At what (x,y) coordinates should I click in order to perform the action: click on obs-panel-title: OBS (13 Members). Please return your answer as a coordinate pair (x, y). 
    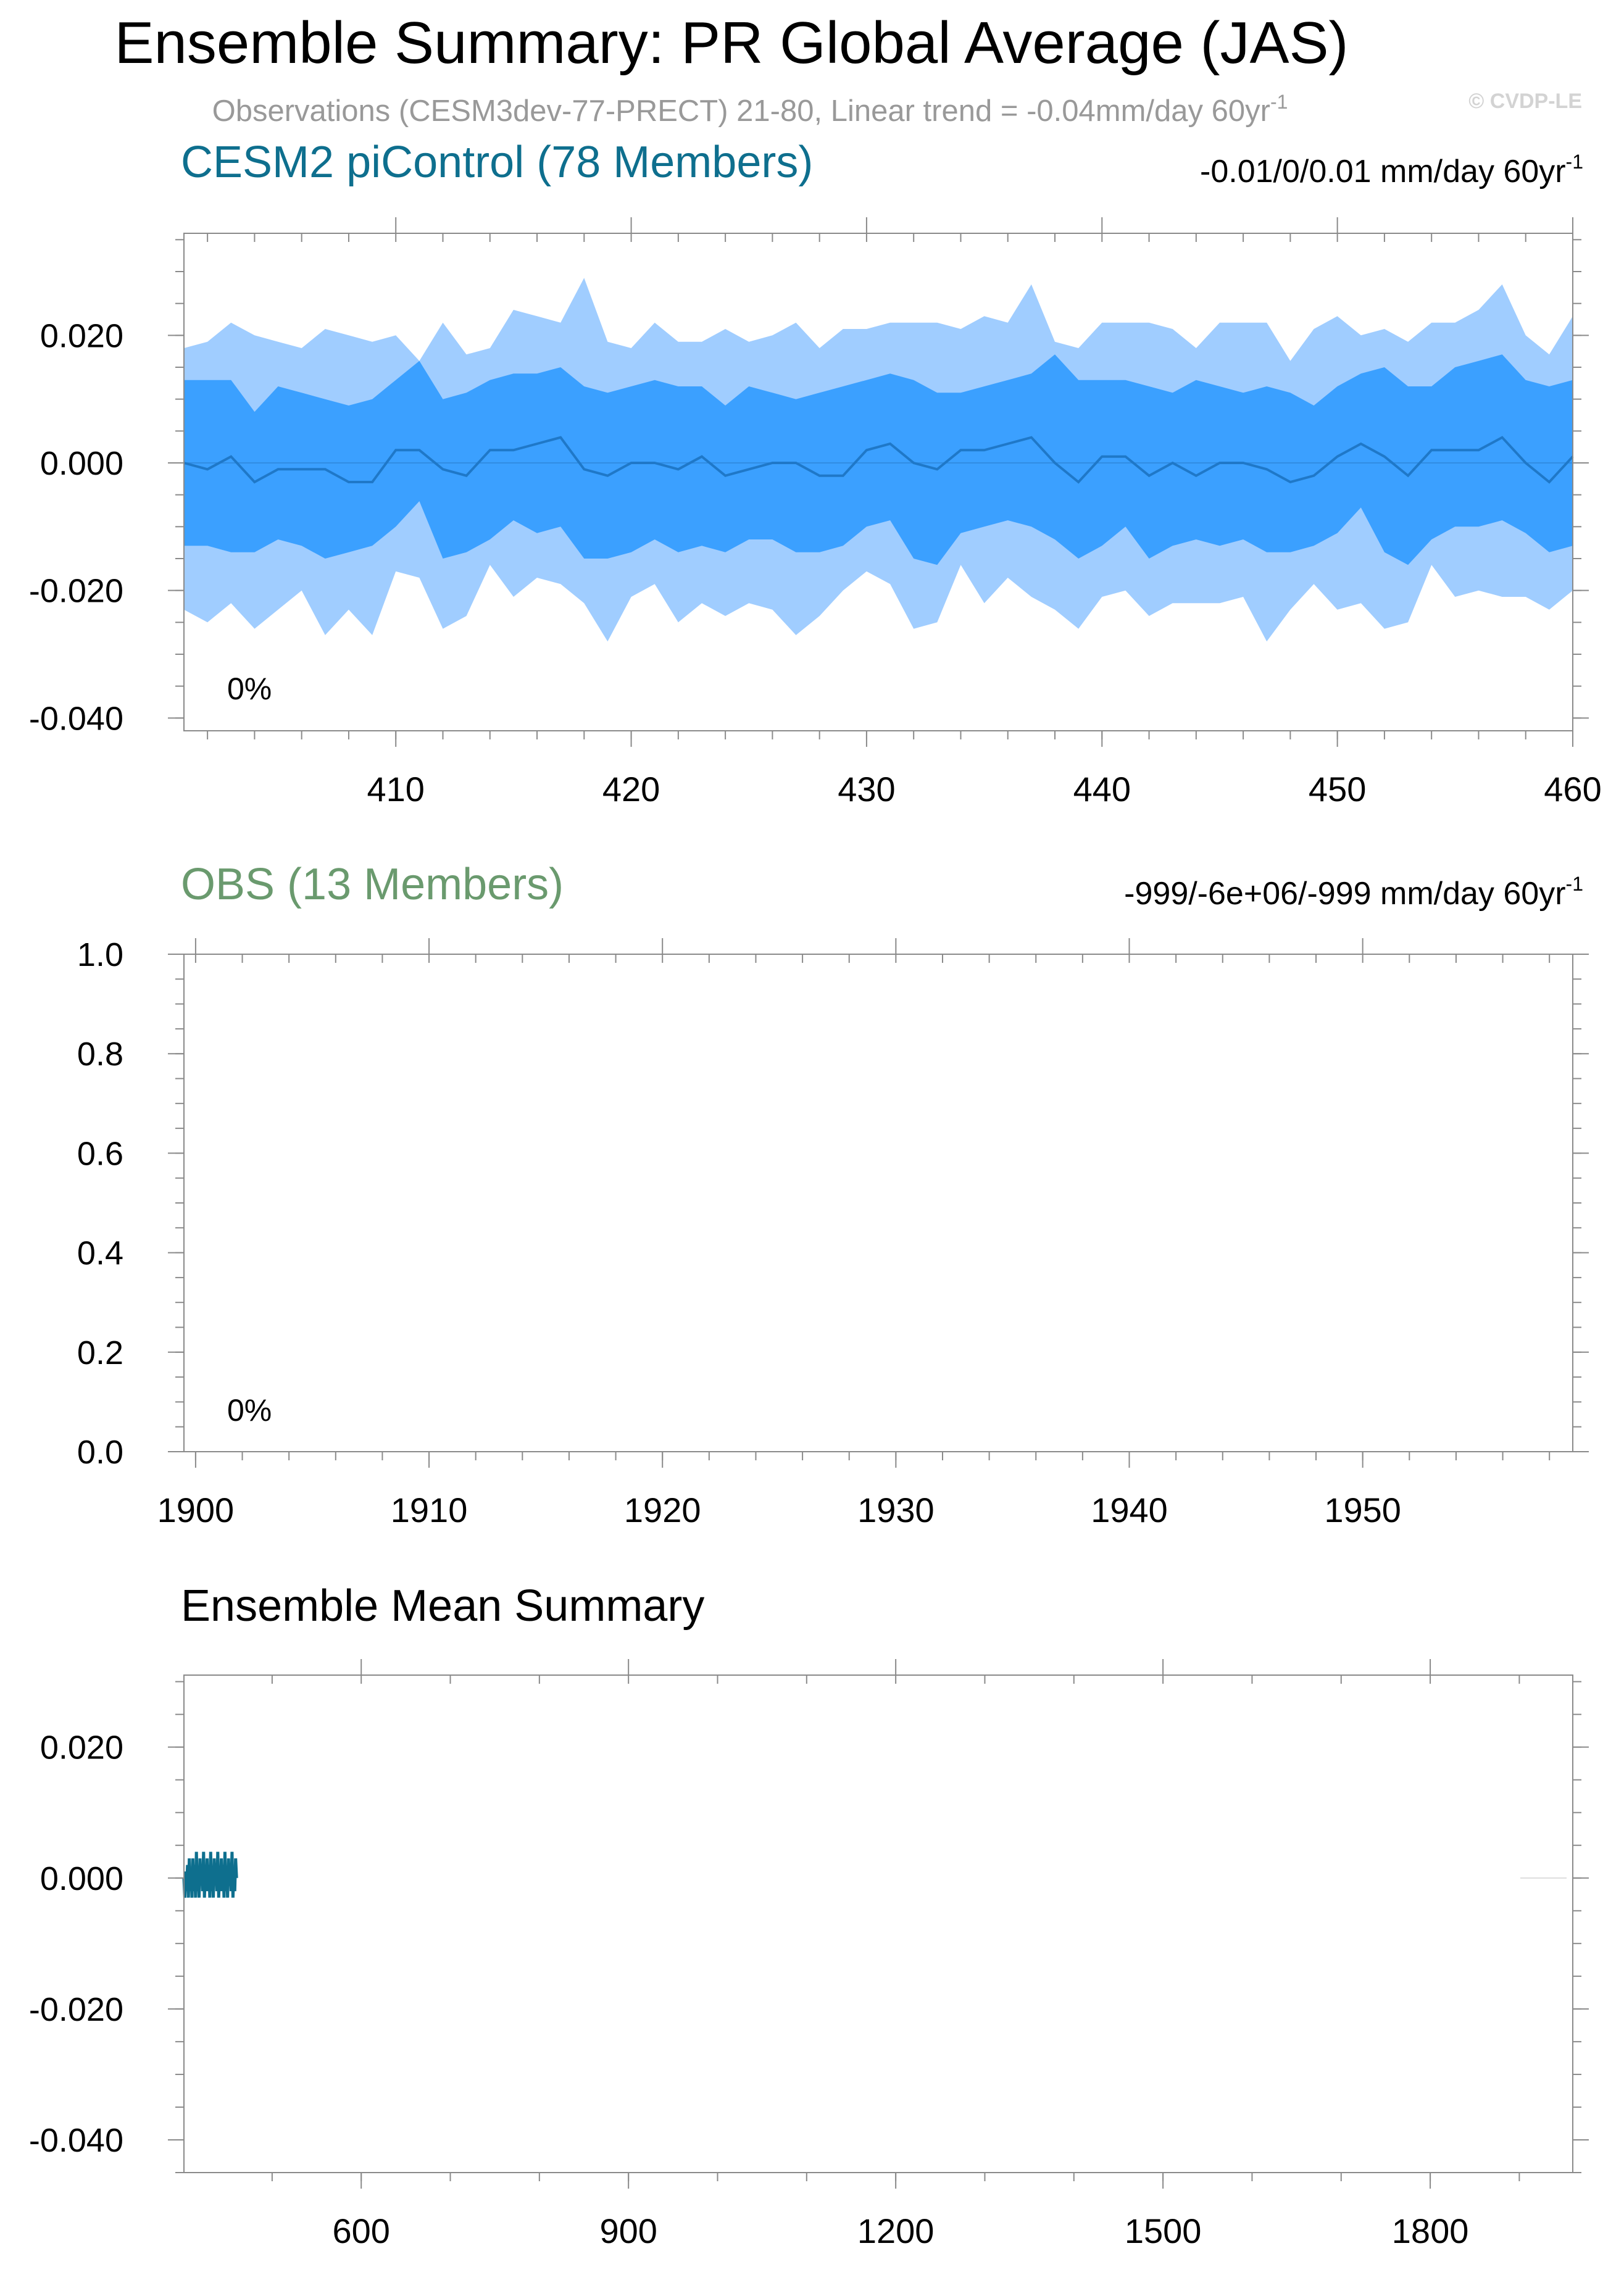
    Looking at the image, I should click on (372, 884).